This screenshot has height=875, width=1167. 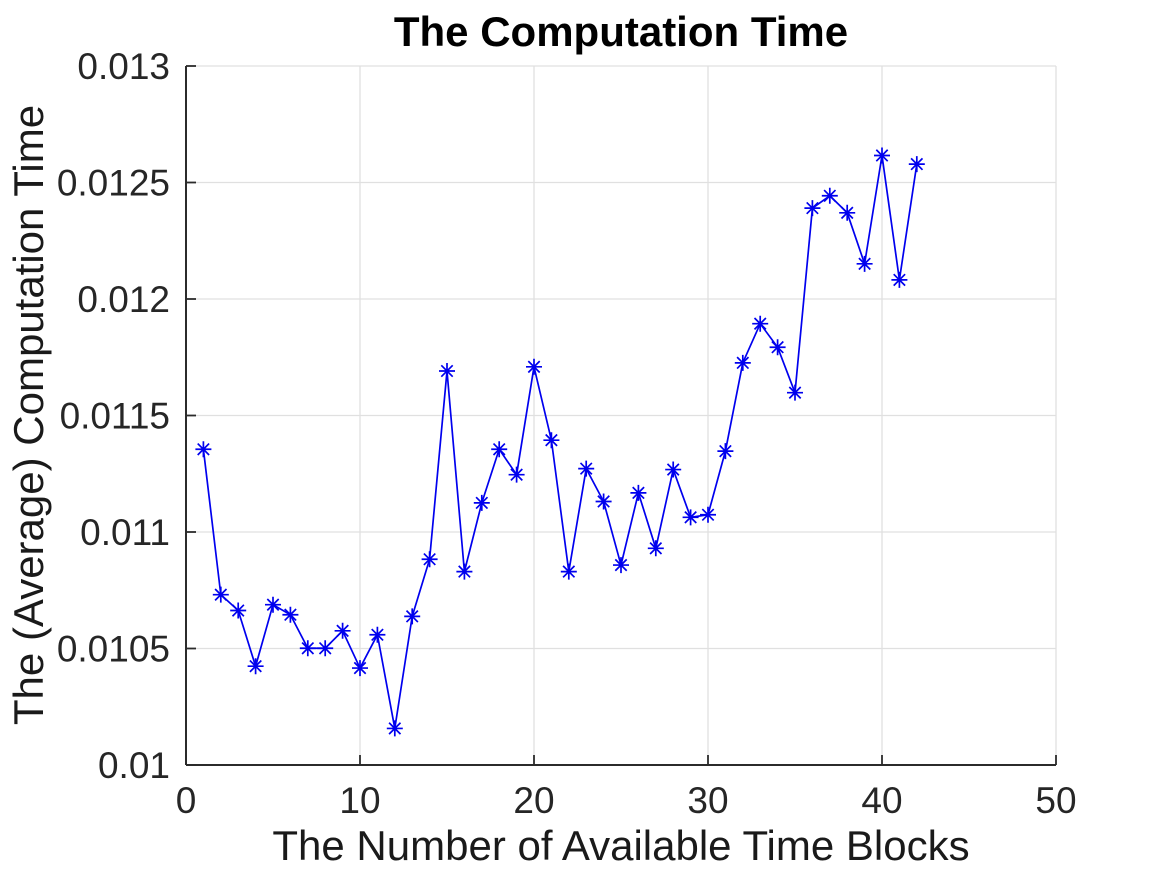 I want to click on y-tick-label: 0.013, so click(x=123, y=66).